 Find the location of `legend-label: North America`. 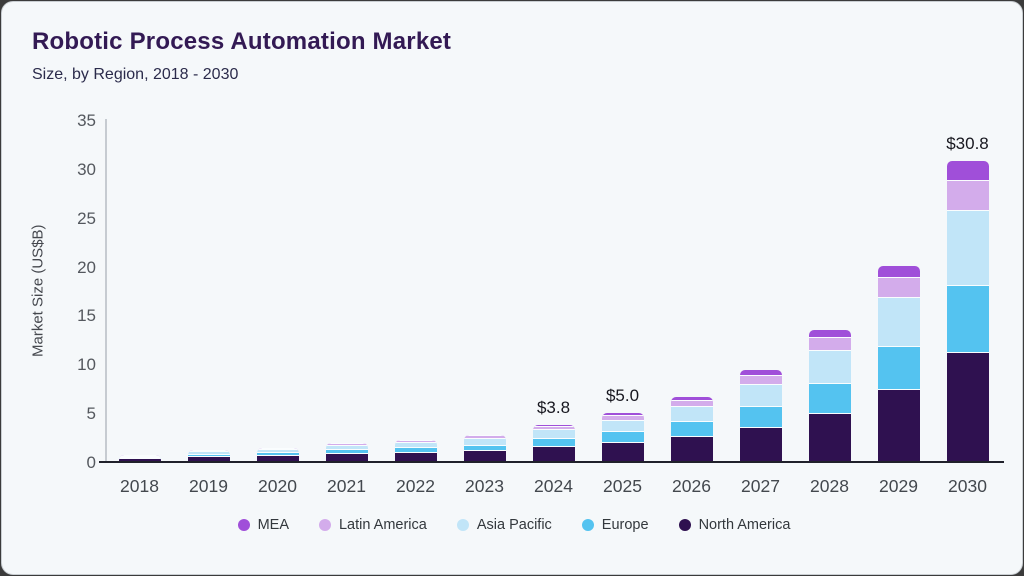

legend-label: North America is located at coordinates (744, 525).